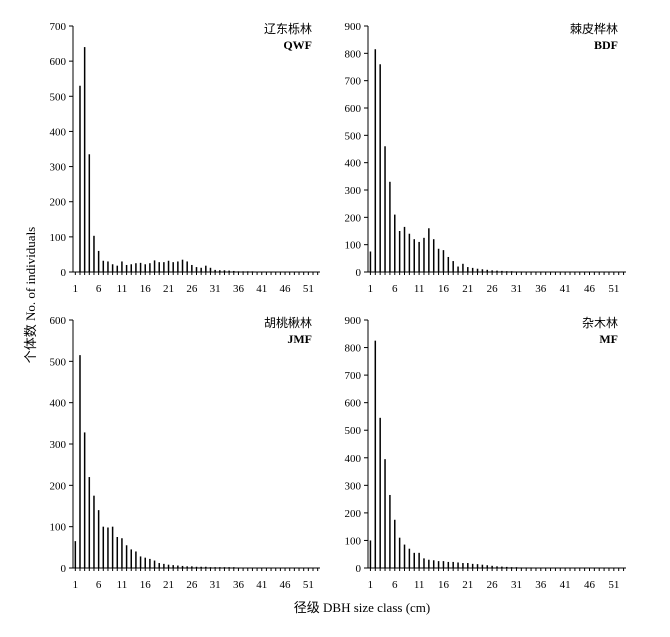 The width and height of the screenshot is (670, 637). I want to click on panel-title-en: BDF, so click(606, 45).